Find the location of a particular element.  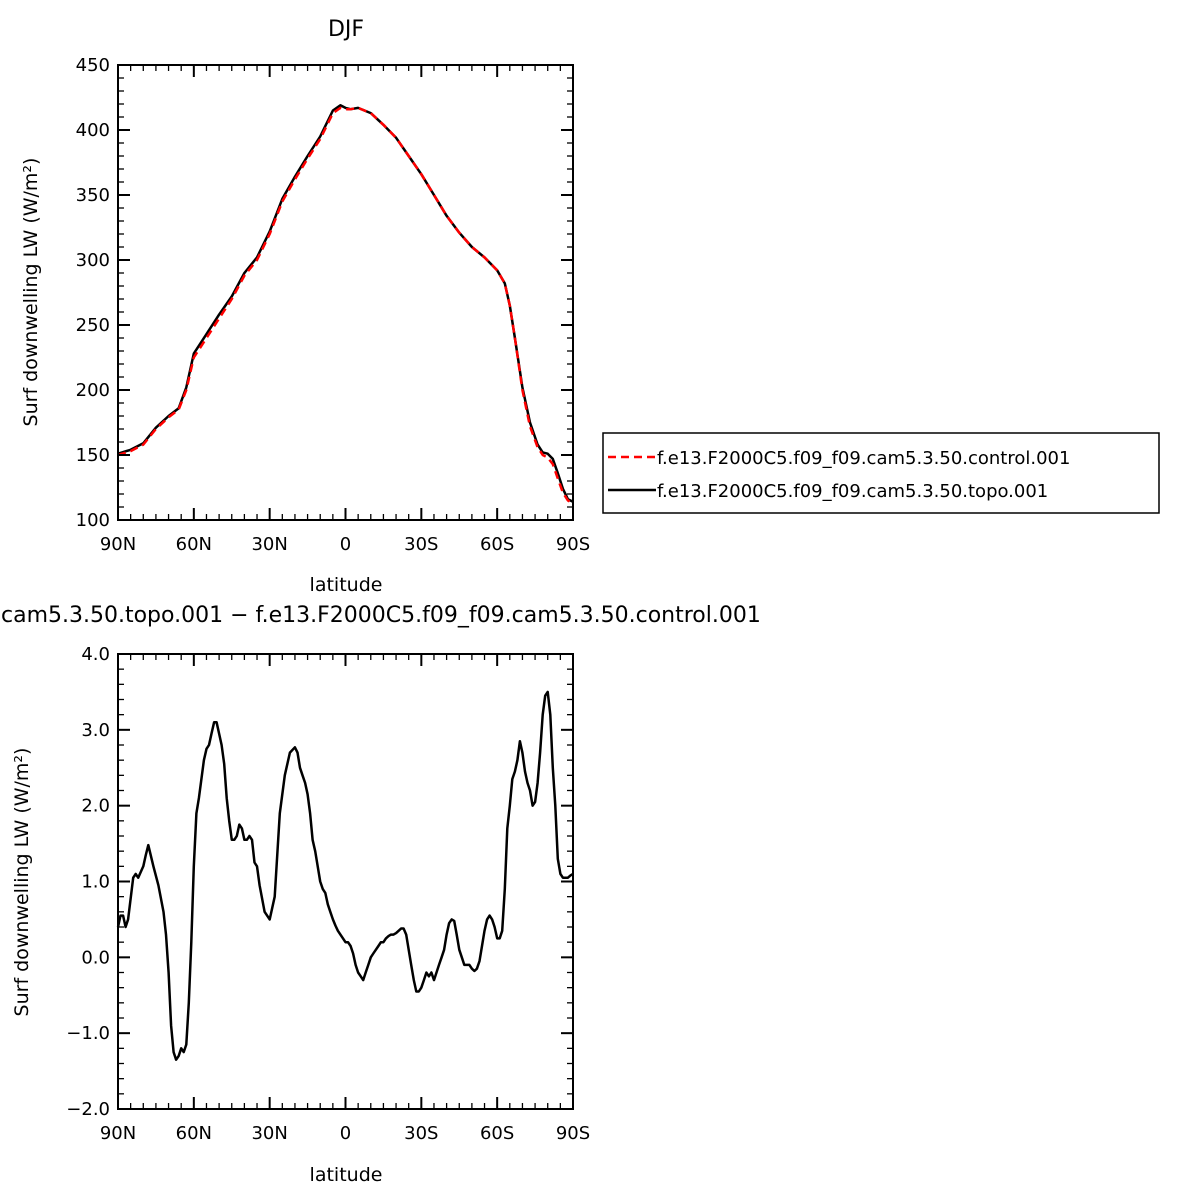

series-group-bottom is located at coordinates (345, 875).